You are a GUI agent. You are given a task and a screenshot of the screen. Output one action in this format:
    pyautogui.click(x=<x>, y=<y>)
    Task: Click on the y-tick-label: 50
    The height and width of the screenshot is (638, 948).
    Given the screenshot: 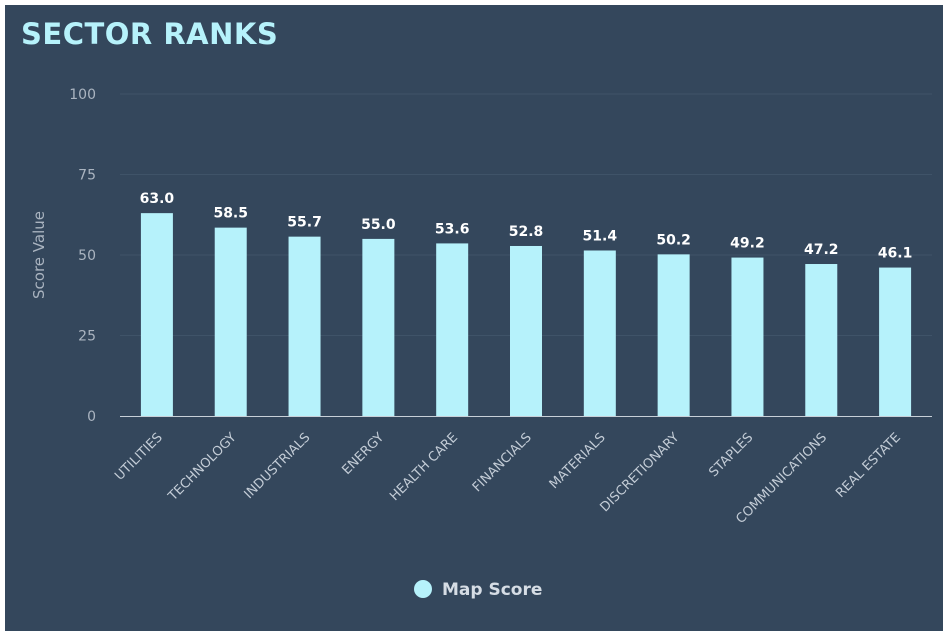 What is the action you would take?
    pyautogui.click(x=87, y=256)
    